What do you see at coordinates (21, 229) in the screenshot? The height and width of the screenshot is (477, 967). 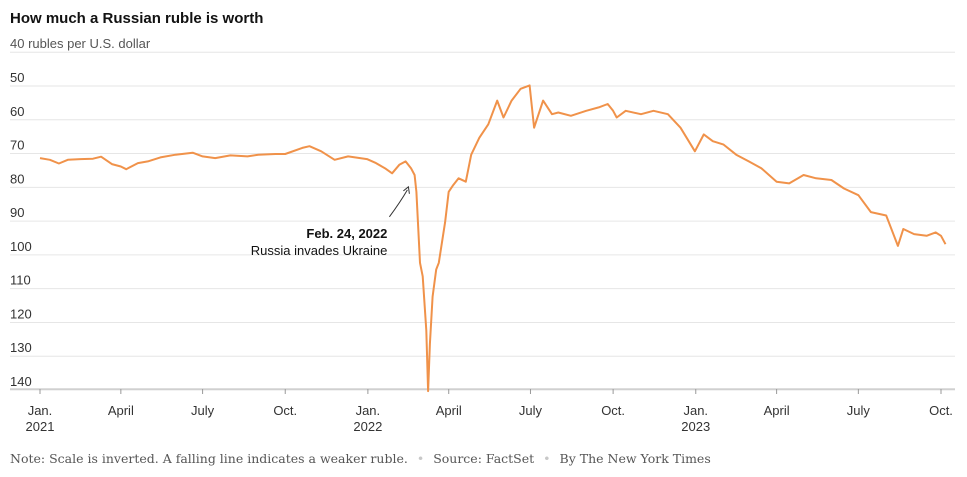 I see `y-tick-labels: 50 60 70 80 90 100 110 120 130 140` at bounding box center [21, 229].